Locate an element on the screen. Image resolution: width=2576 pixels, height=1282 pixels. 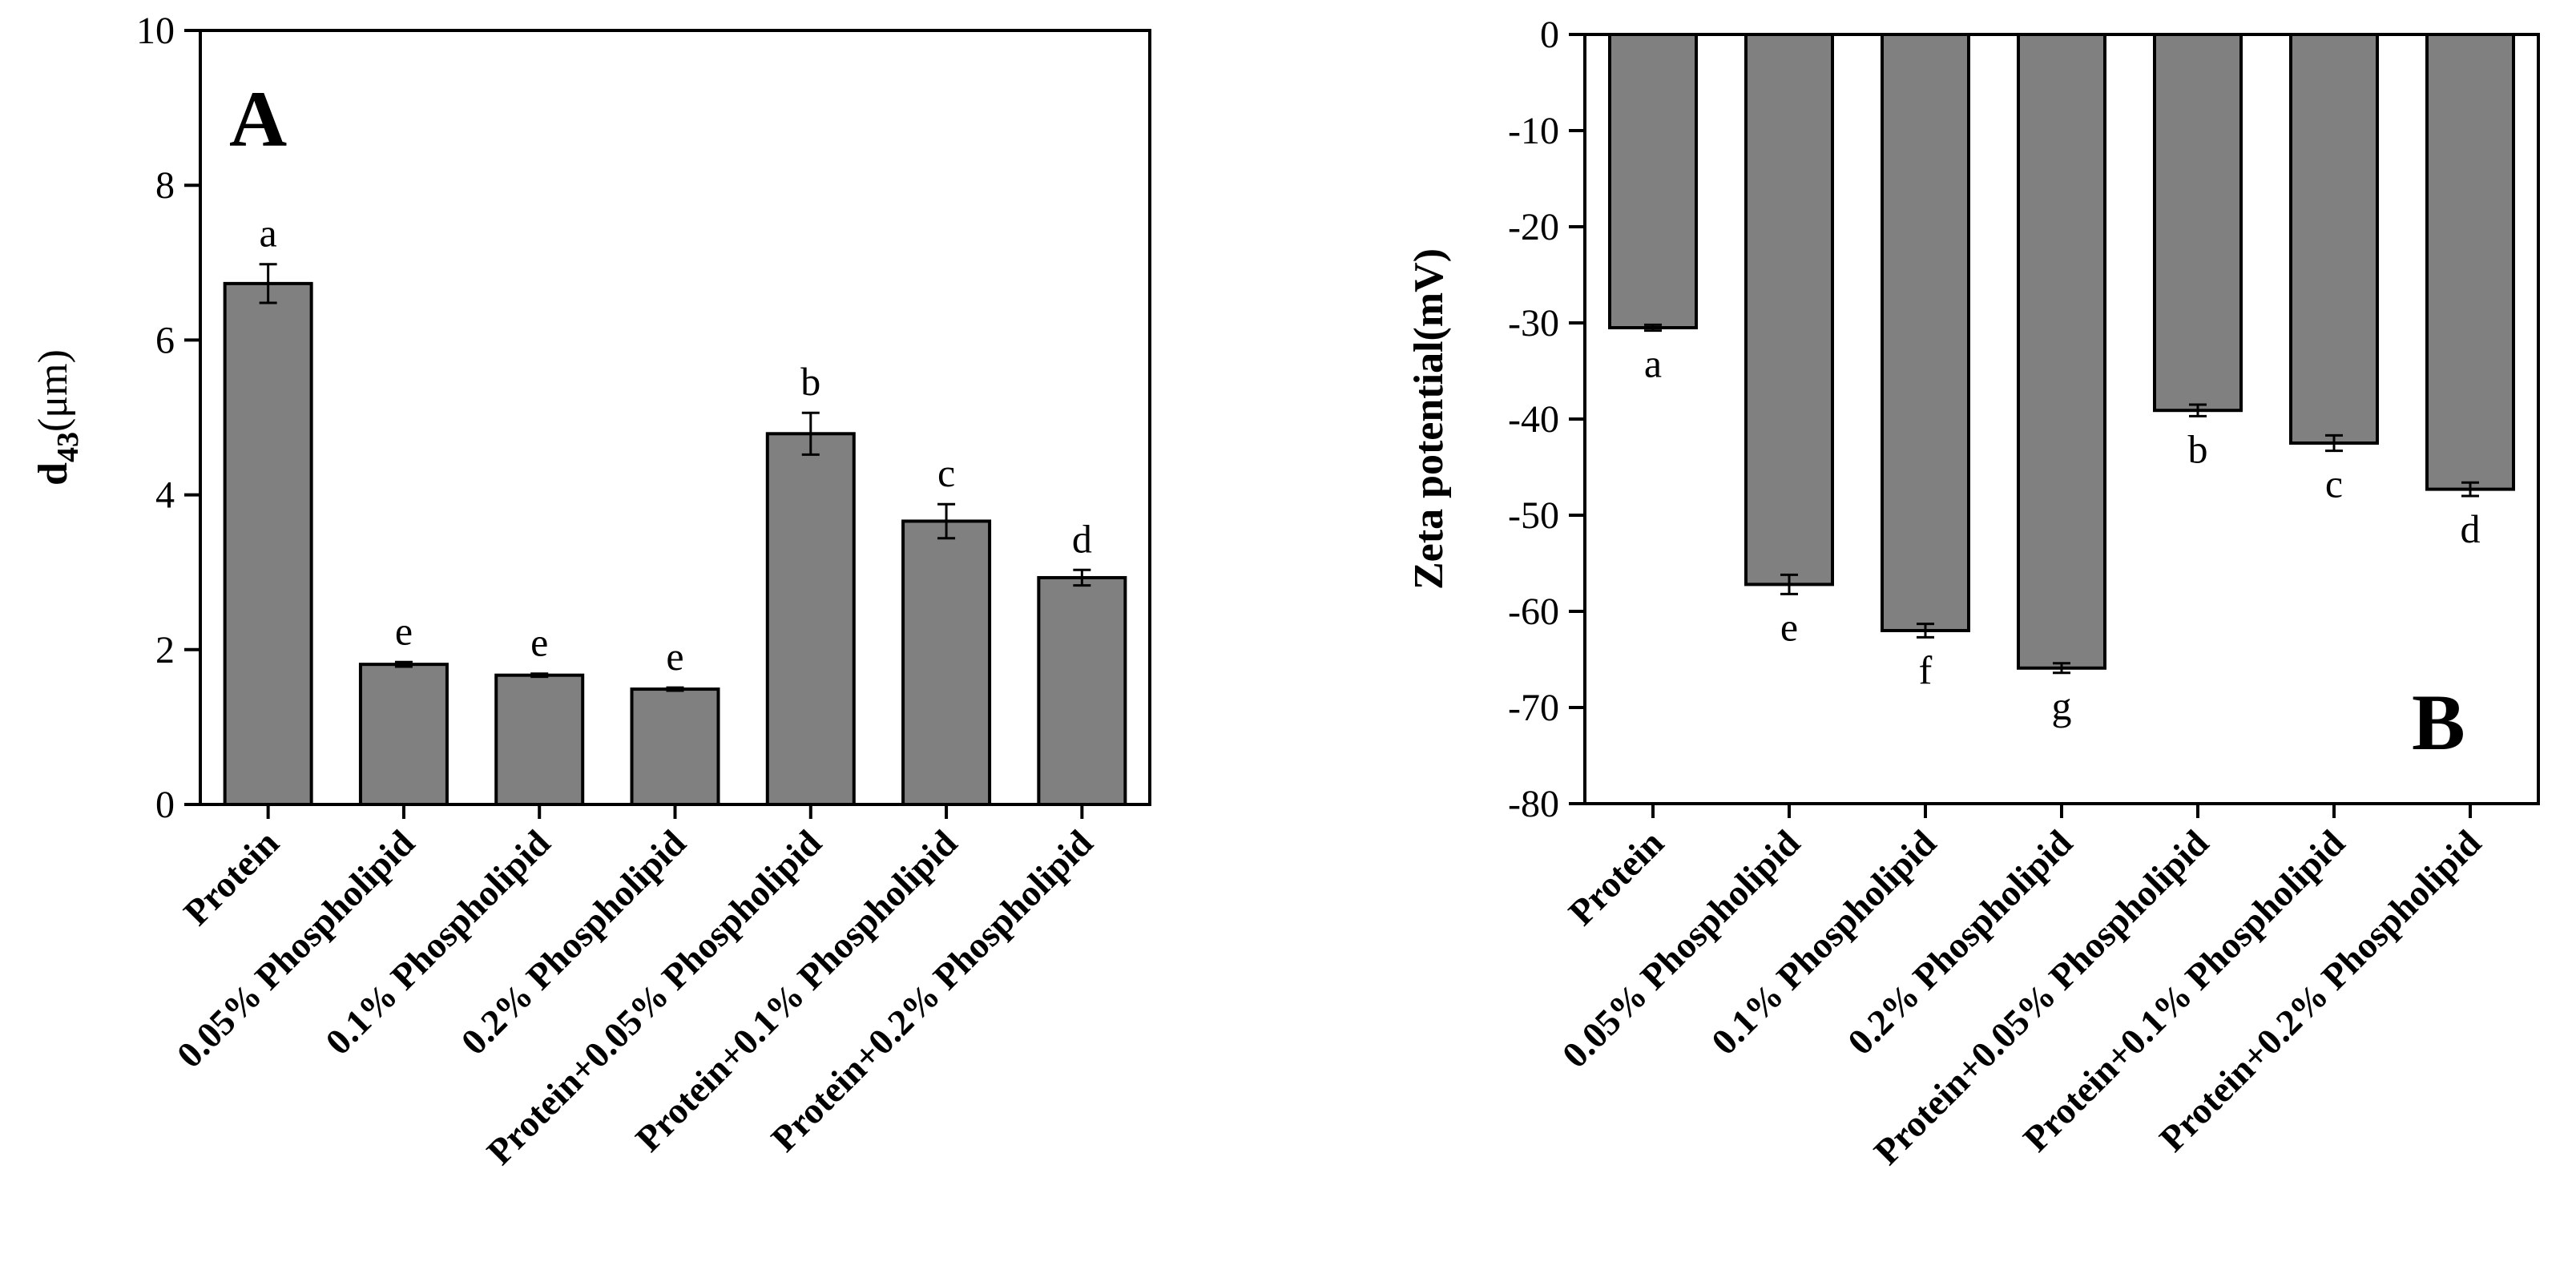
panel-a-y-axis-title: d43(μm) is located at coordinates (57, 418).